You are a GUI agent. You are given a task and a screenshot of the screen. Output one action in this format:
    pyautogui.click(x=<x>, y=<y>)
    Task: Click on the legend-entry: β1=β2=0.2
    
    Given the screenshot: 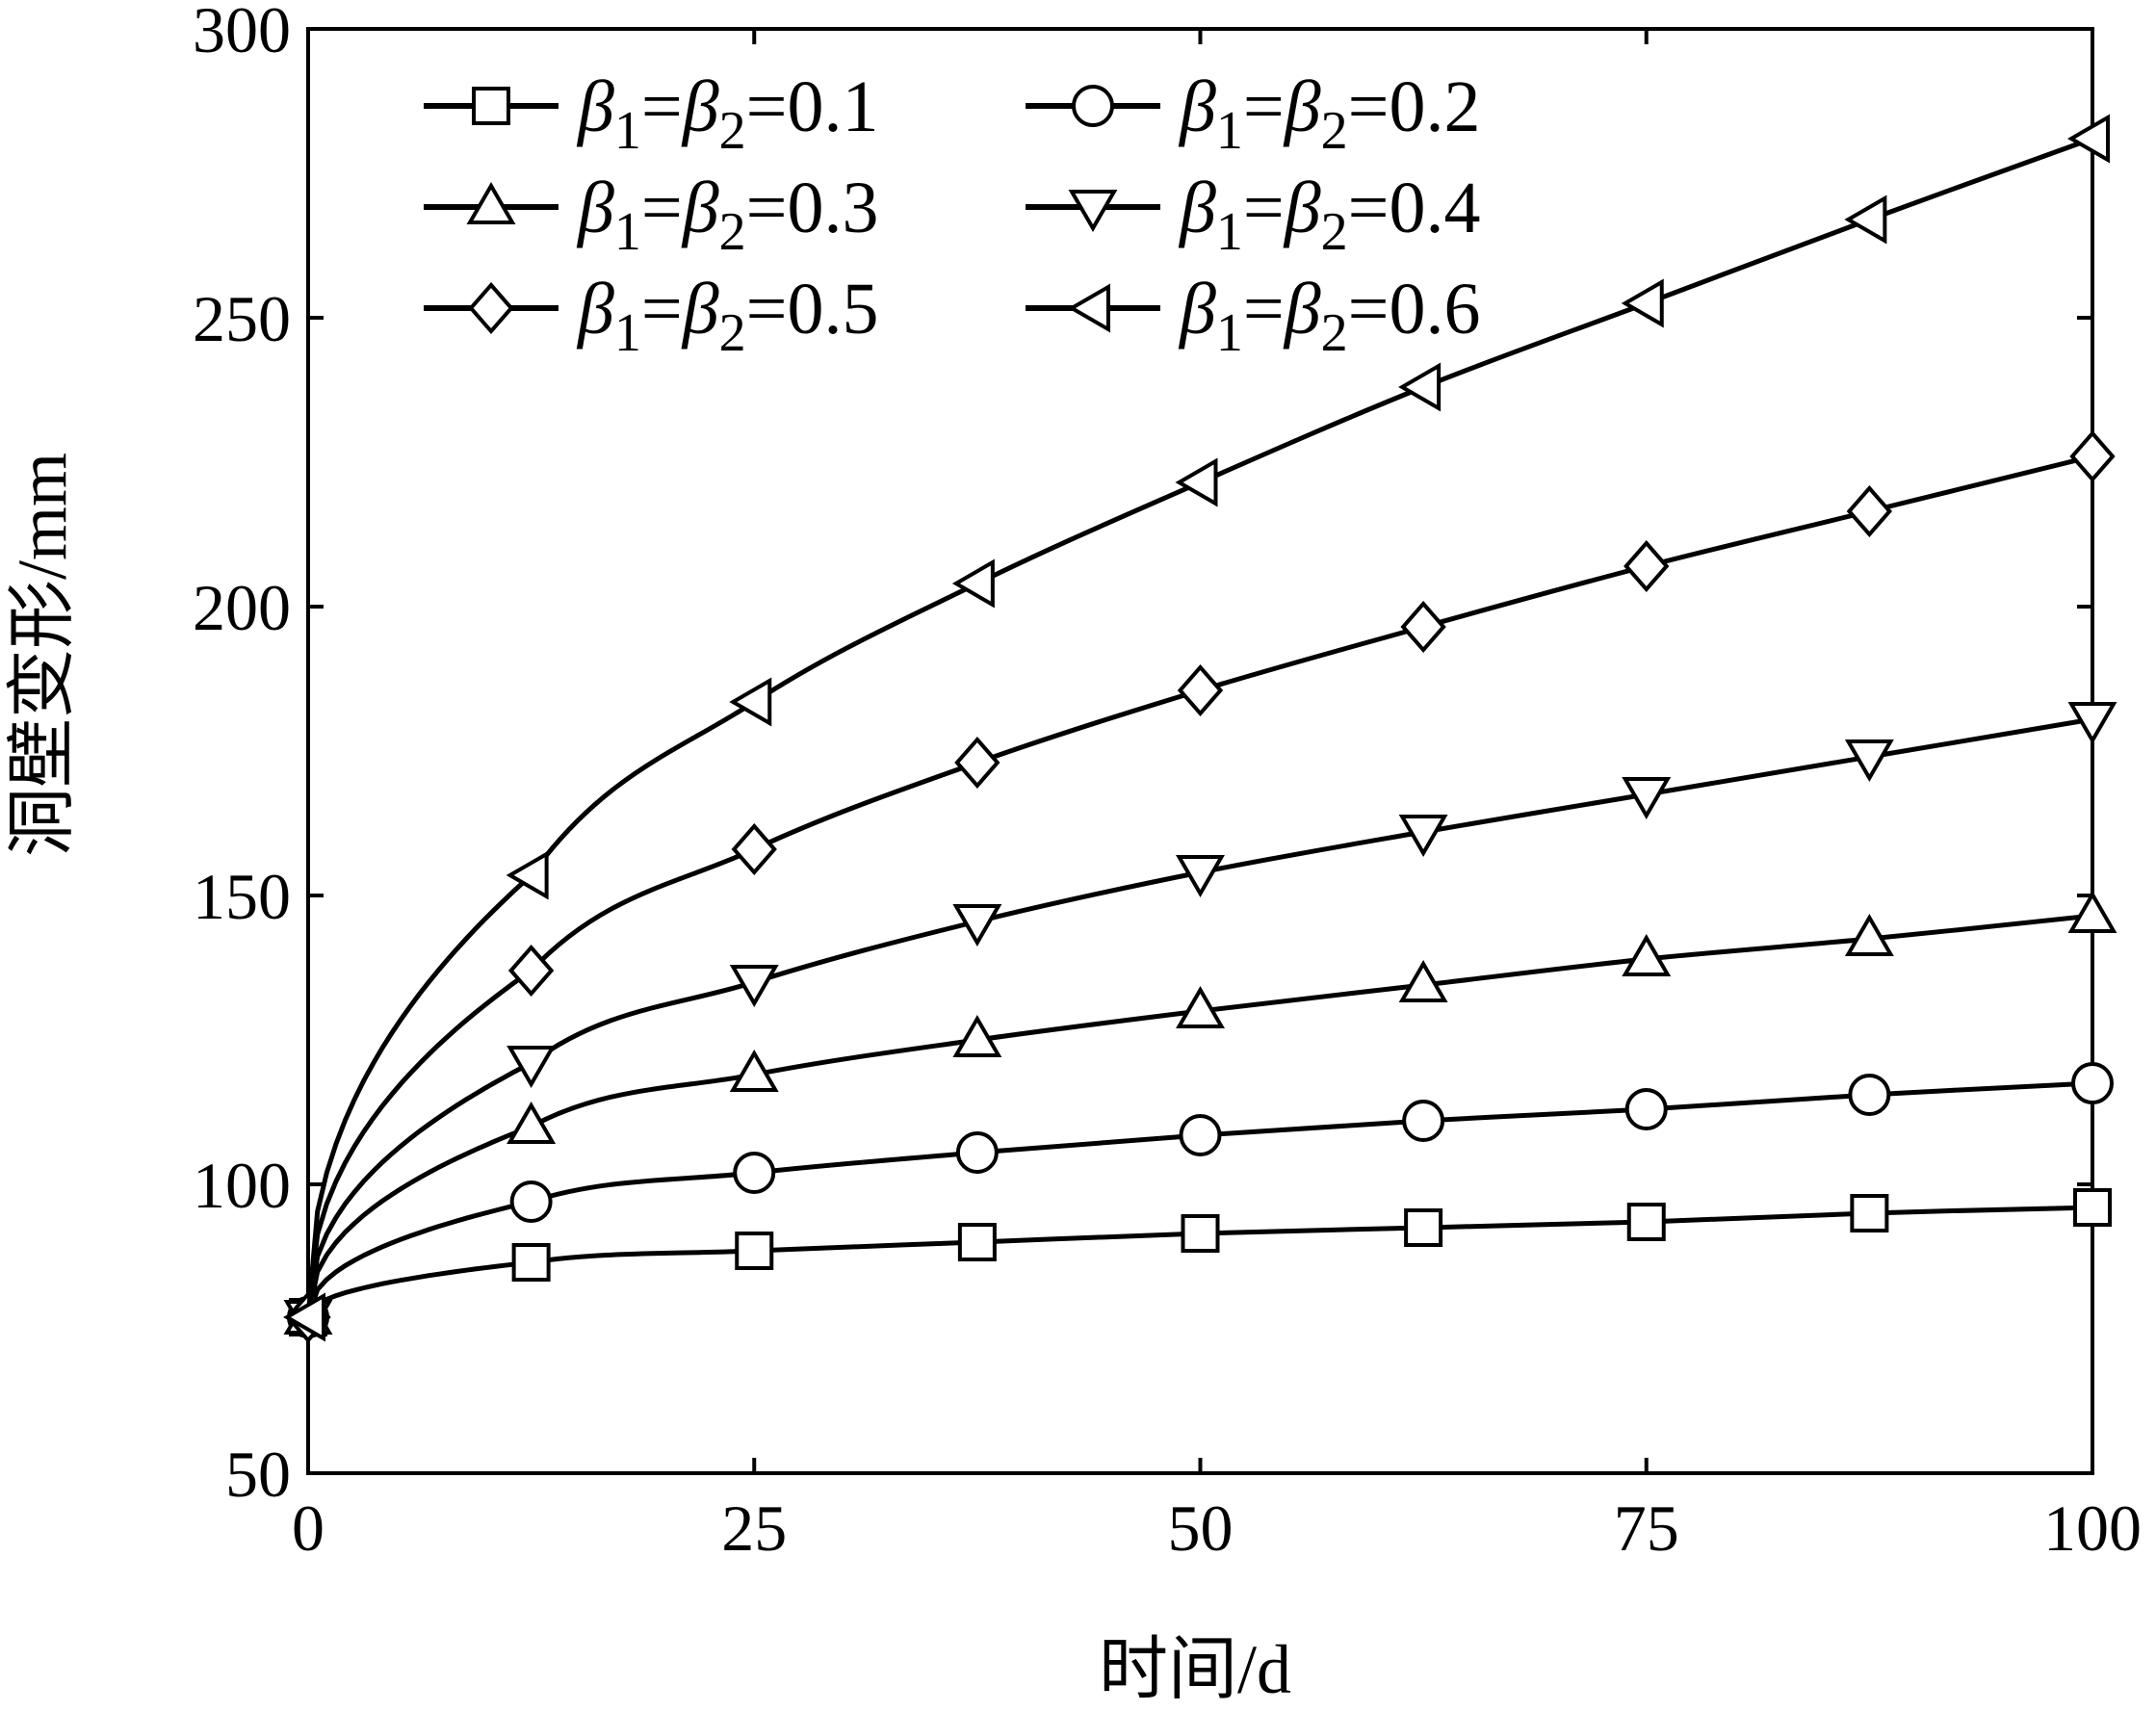 What is the action you would take?
    pyautogui.click(x=1253, y=113)
    